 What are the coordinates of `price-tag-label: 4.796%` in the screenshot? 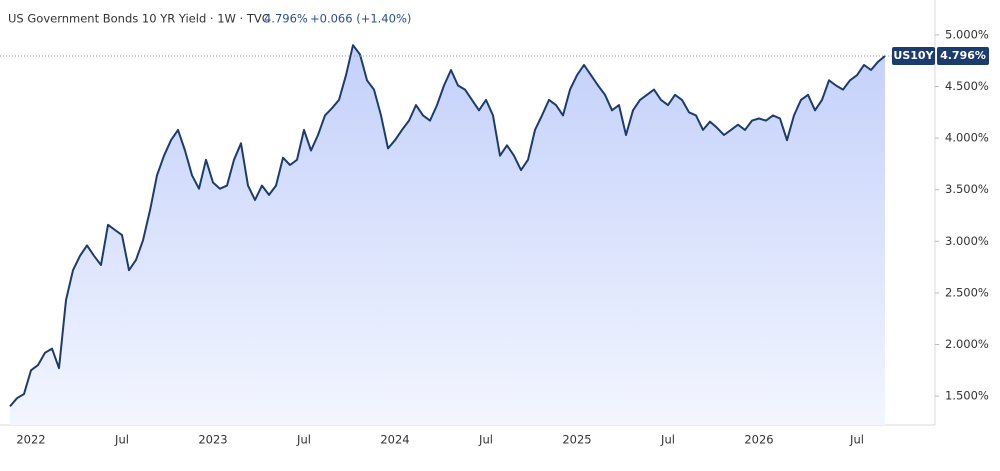 It's located at (963, 55).